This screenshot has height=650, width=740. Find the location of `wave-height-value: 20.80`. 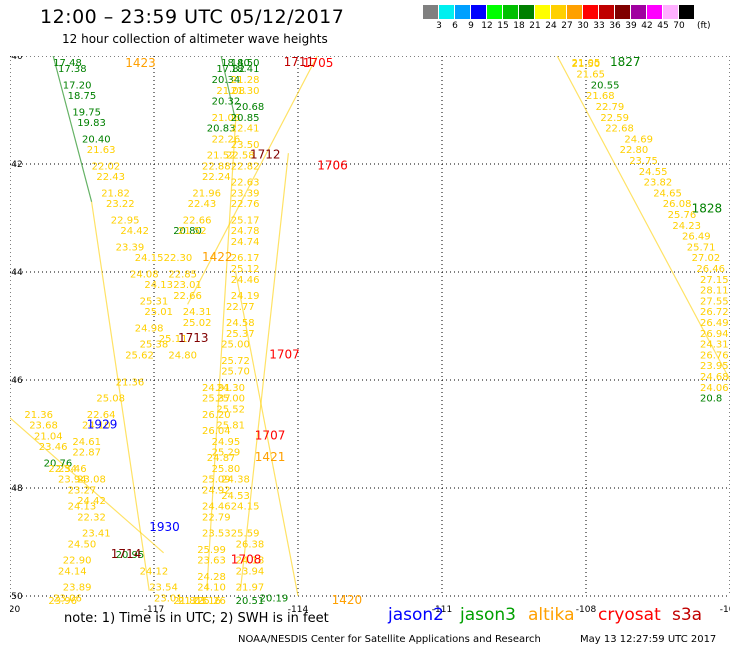

wave-height-value: 20.80 is located at coordinates (187, 231).